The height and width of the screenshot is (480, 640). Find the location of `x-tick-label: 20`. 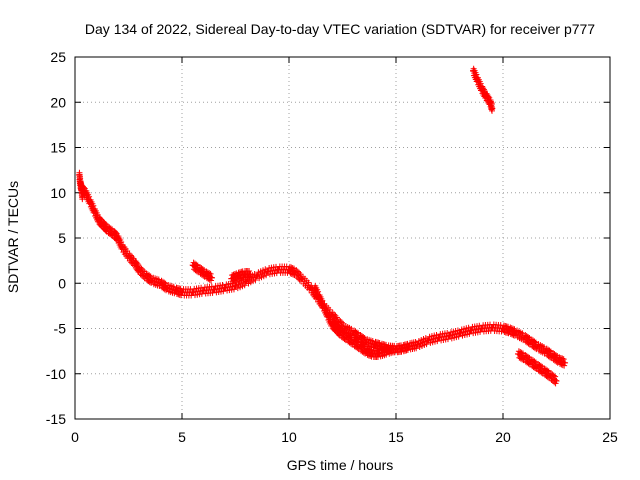

x-tick-label: 20 is located at coordinates (503, 437).